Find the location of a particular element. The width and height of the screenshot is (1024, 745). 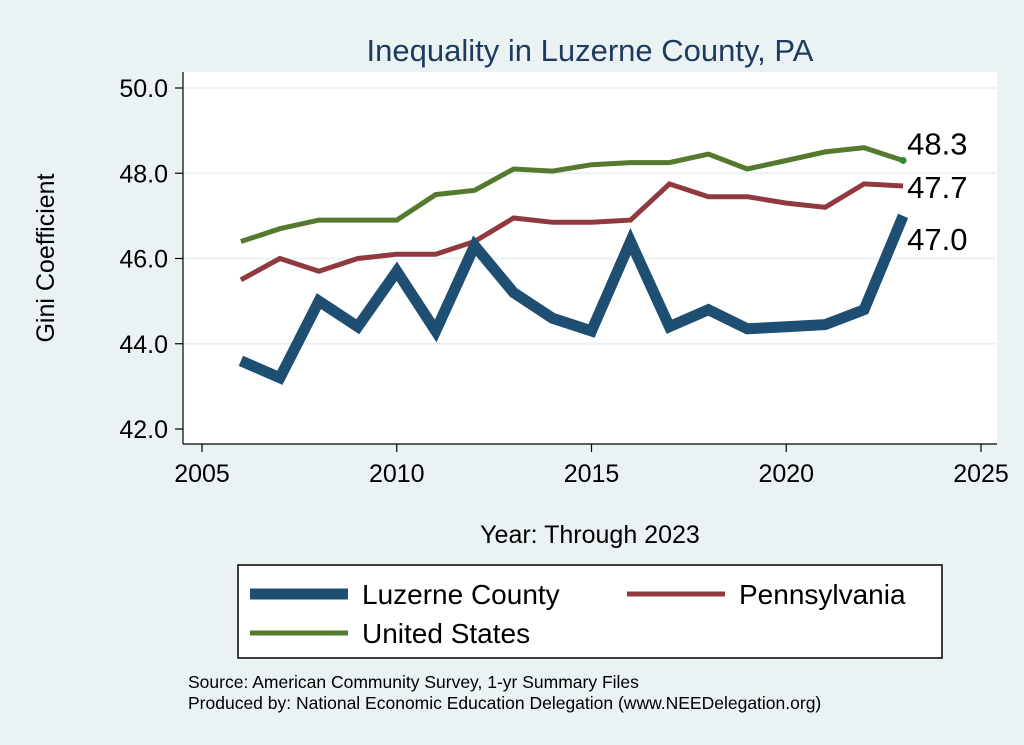

legend-box is located at coordinates (590, 611).